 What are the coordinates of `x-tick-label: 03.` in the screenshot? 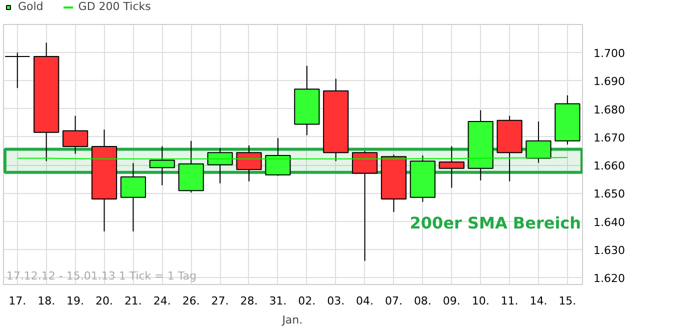 It's located at (336, 301).